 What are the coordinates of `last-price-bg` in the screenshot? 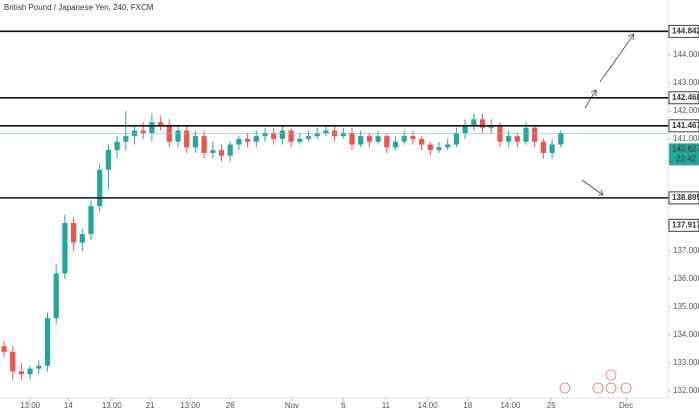 It's located at (684, 154).